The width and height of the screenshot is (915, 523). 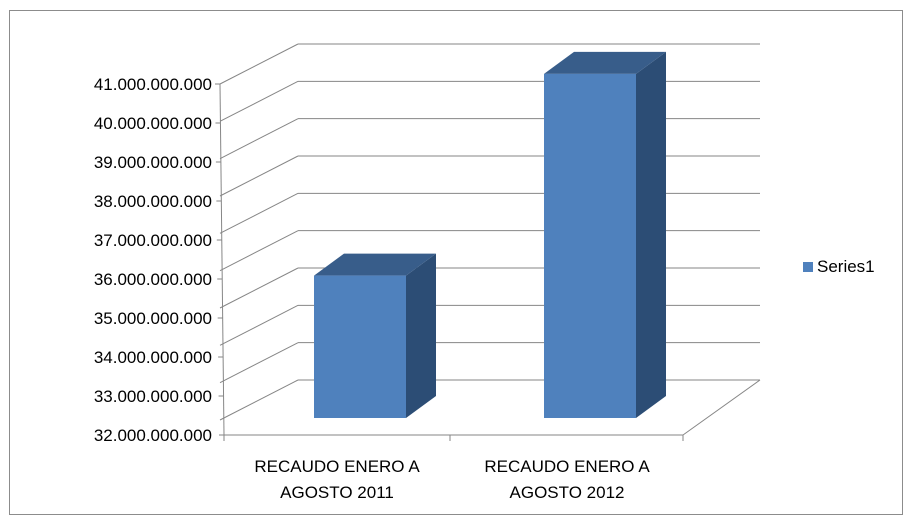 What do you see at coordinates (153, 123) in the screenshot?
I see `y-tick-label: 40.000.000.000` at bounding box center [153, 123].